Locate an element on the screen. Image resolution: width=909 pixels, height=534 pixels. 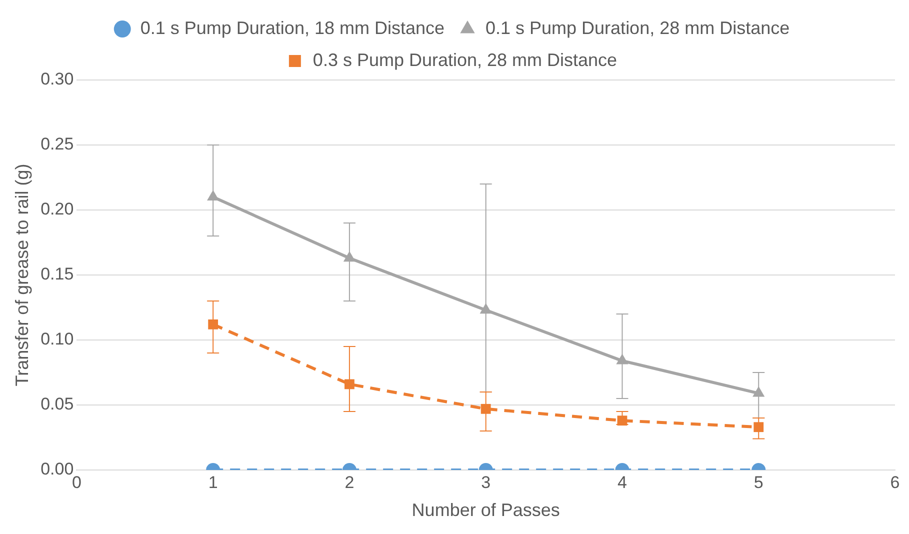
y-tick-label: 0.00 is located at coordinates (57, 469).